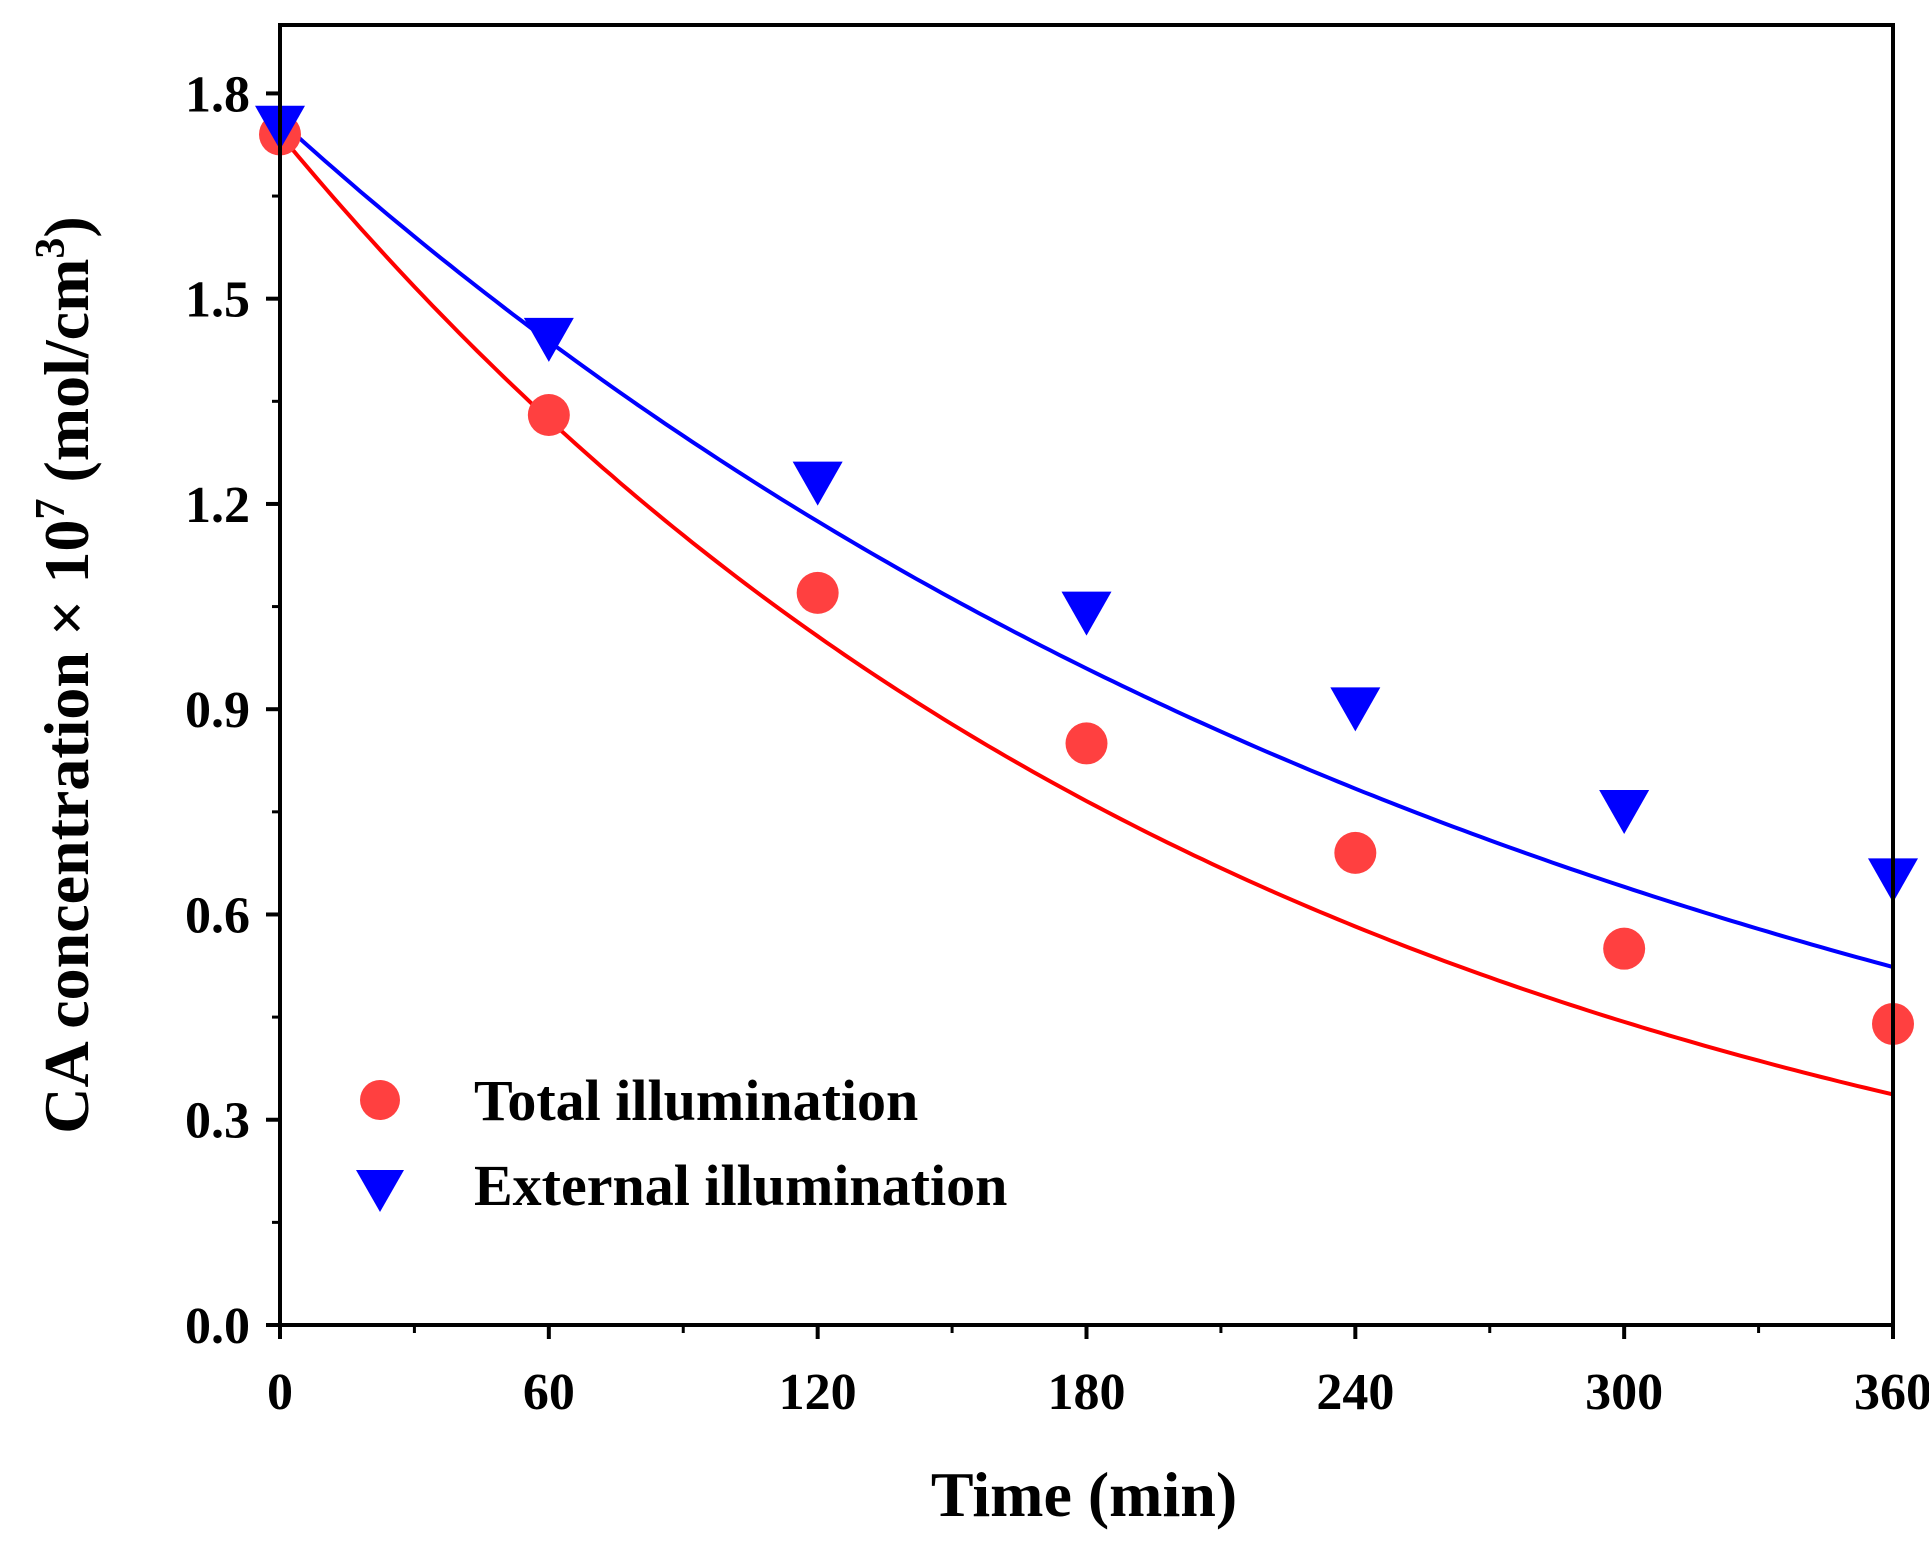 This screenshot has height=1563, width=1929. What do you see at coordinates (280, 1392) in the screenshot?
I see `x-tick-label: 0` at bounding box center [280, 1392].